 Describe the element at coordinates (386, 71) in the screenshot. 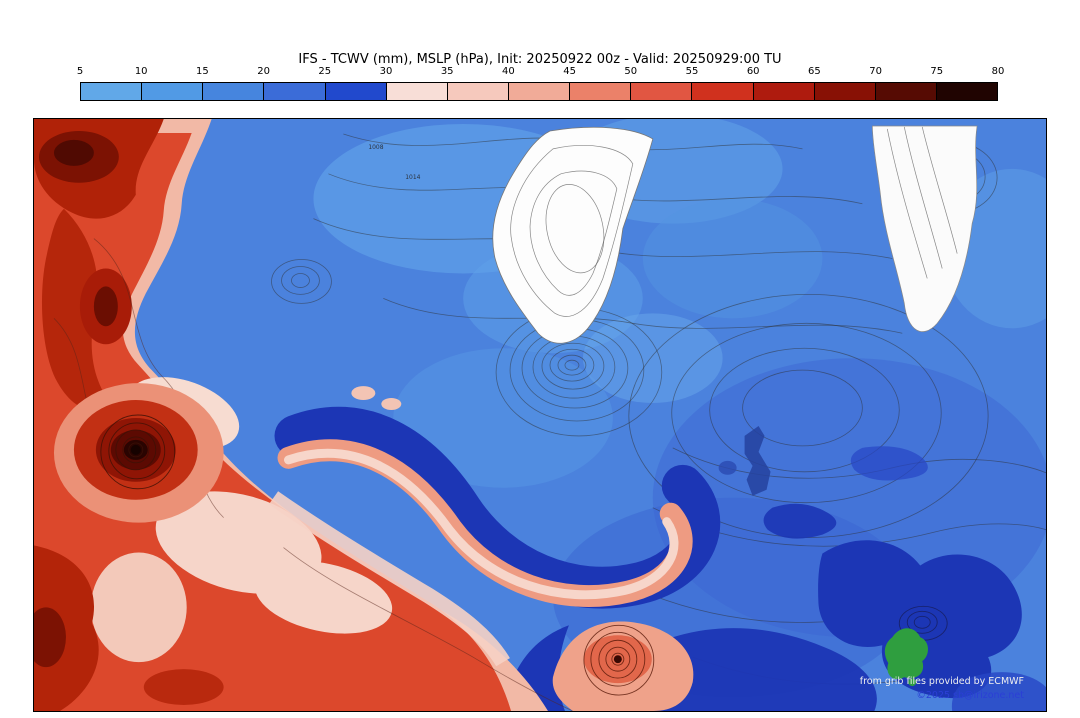

I see `colorbar-tick-label: 30` at that location.